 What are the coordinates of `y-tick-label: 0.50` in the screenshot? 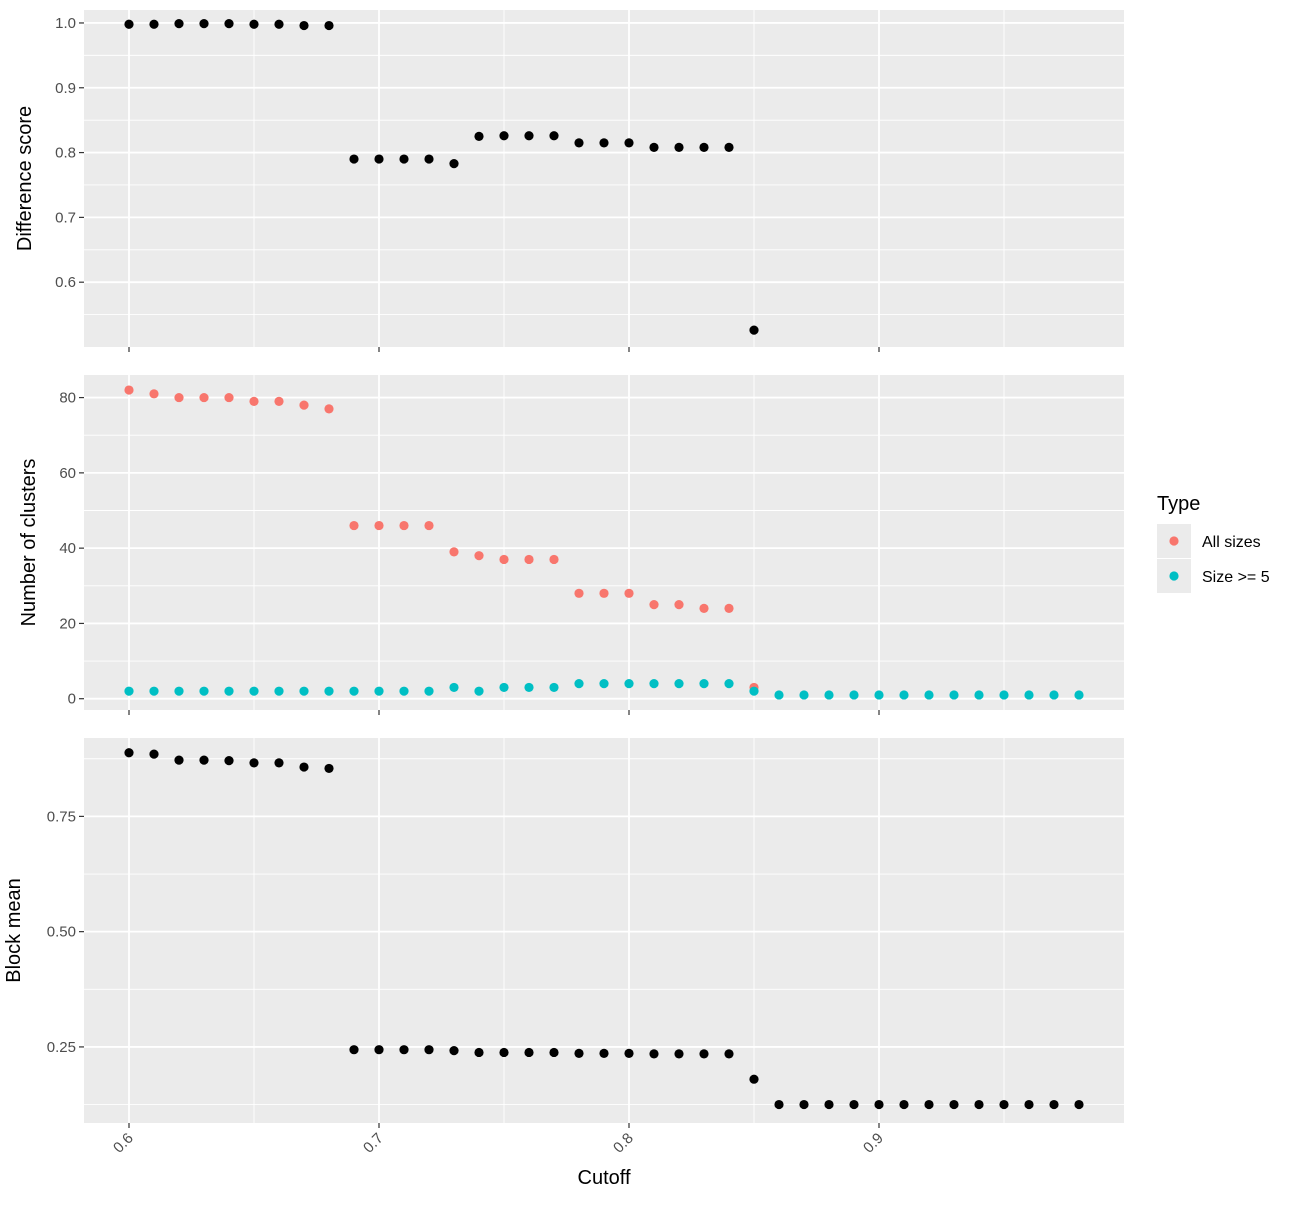 It's located at (61, 932).